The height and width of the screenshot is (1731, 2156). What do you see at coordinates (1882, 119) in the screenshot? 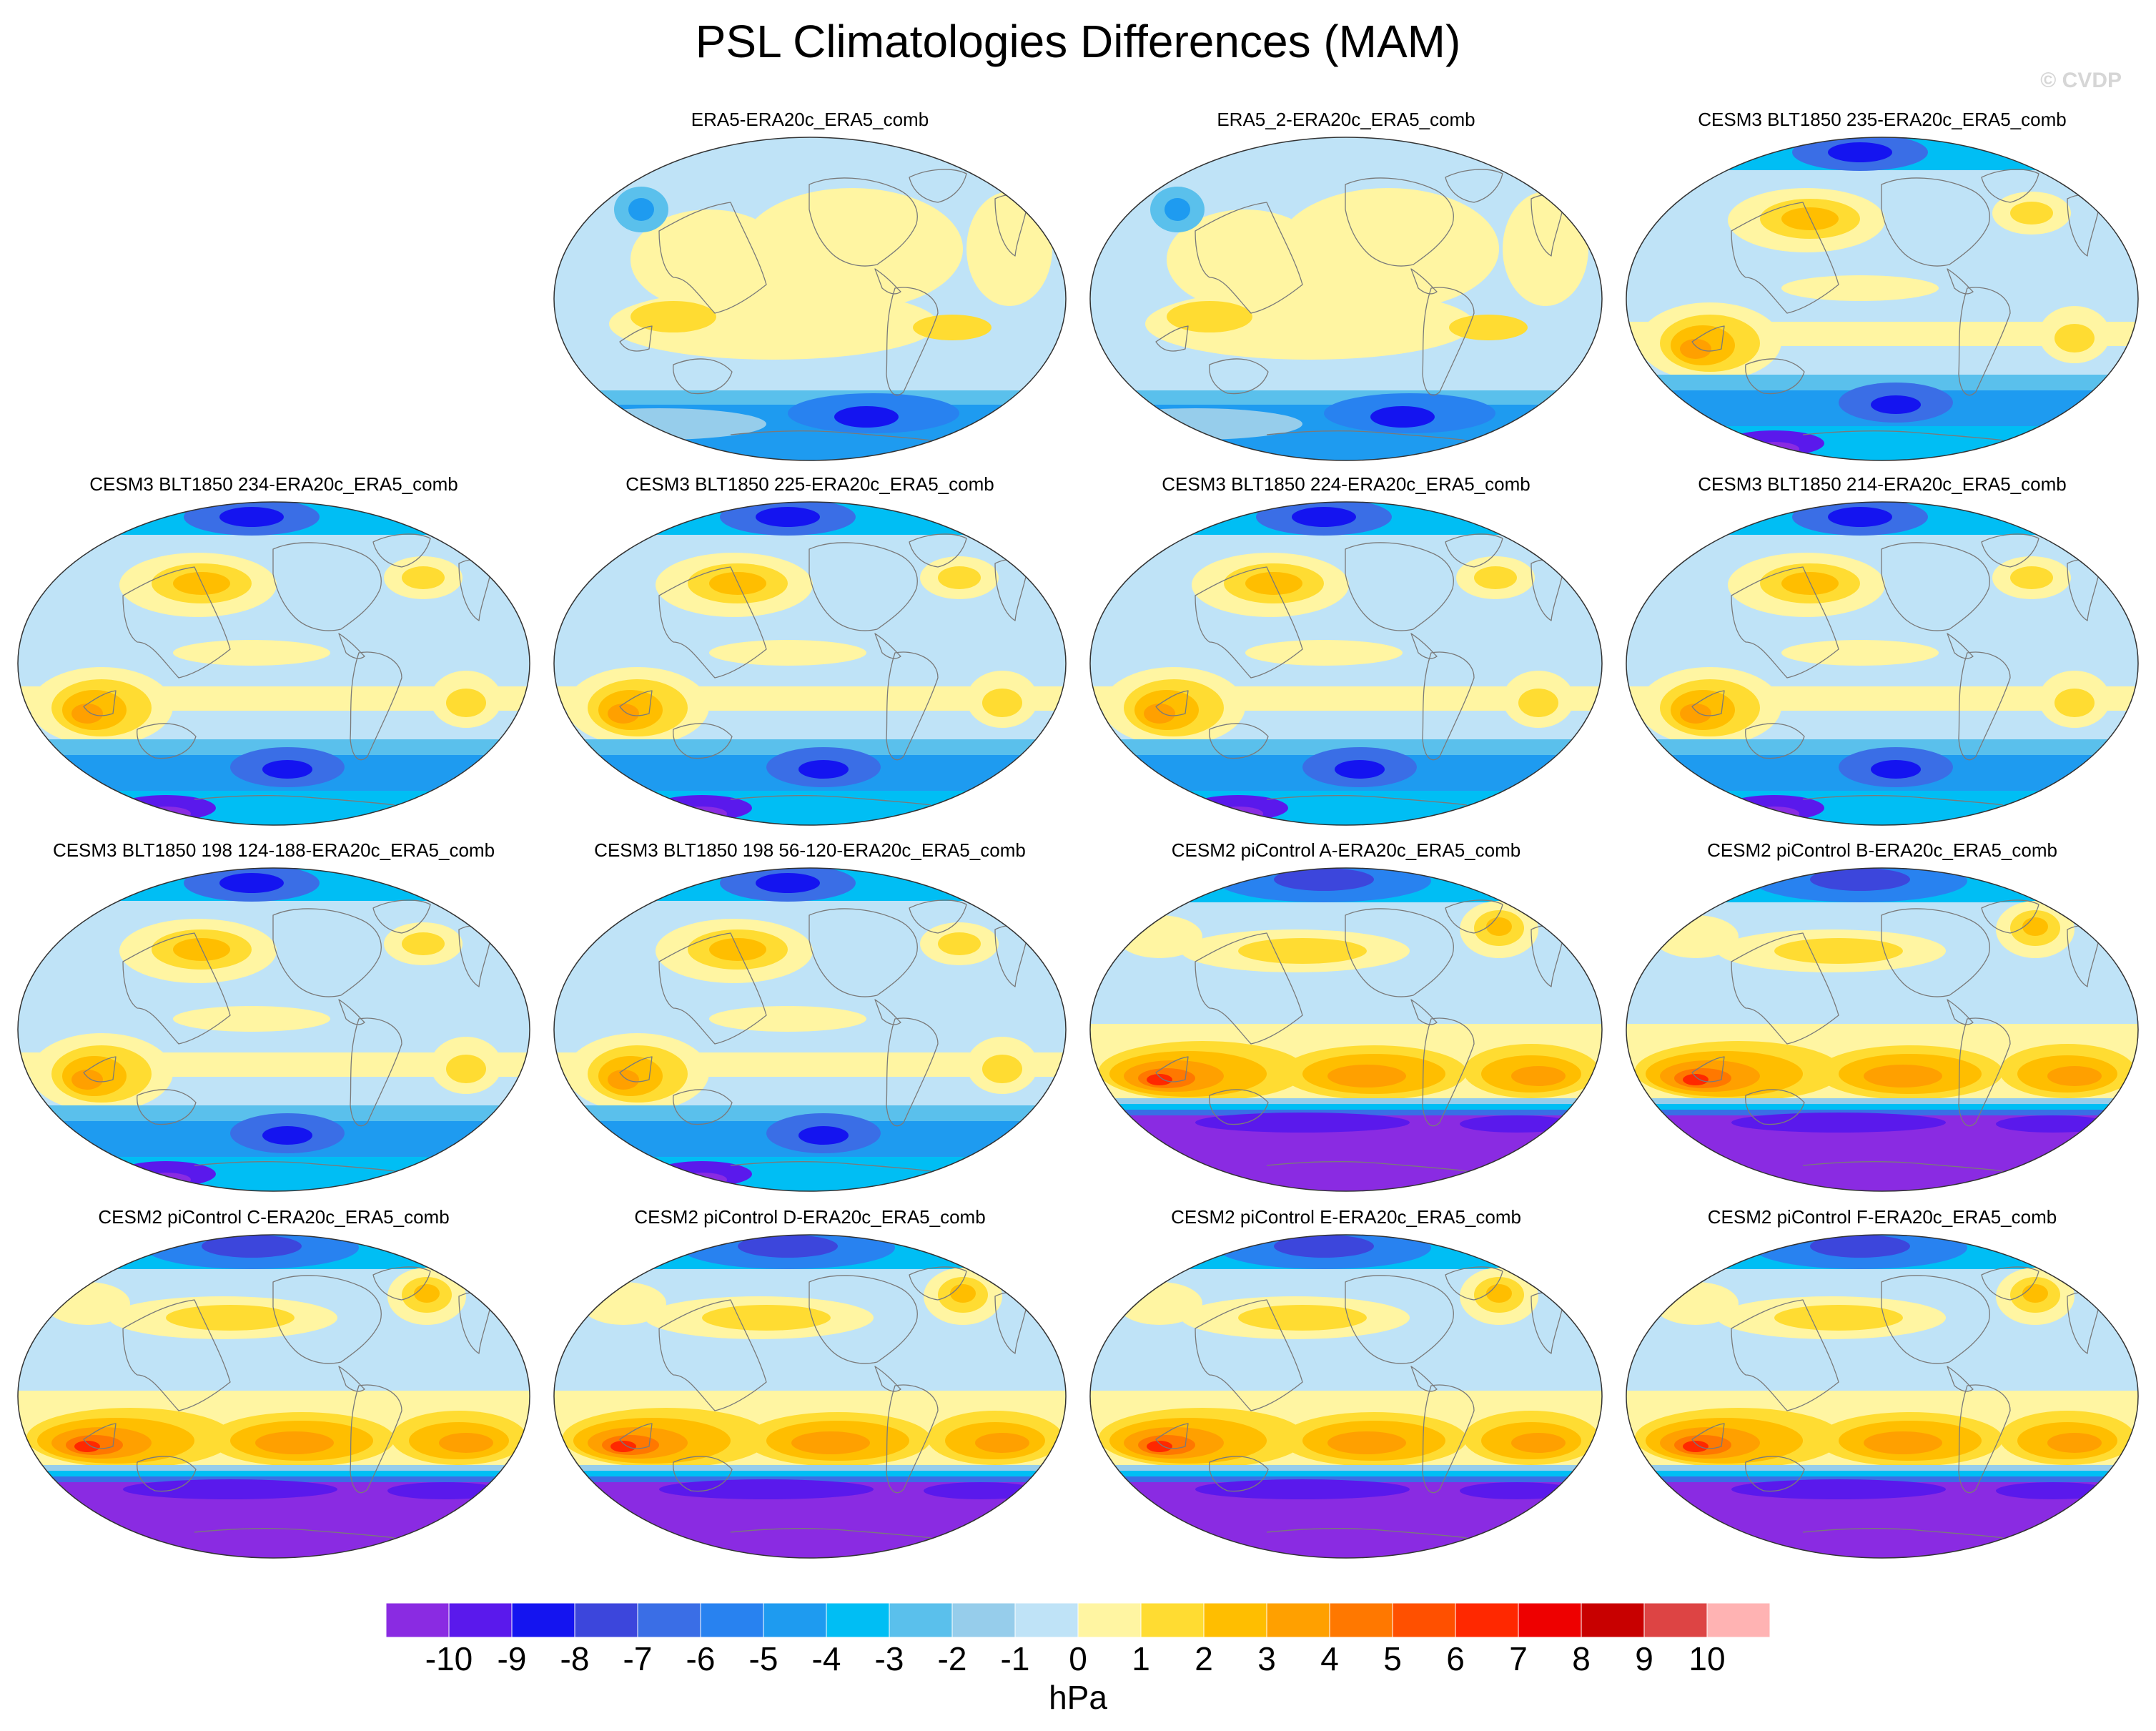
I see `panel-title: CESM3 BLT1850 235-ERA20c_ERA5_comb` at bounding box center [1882, 119].